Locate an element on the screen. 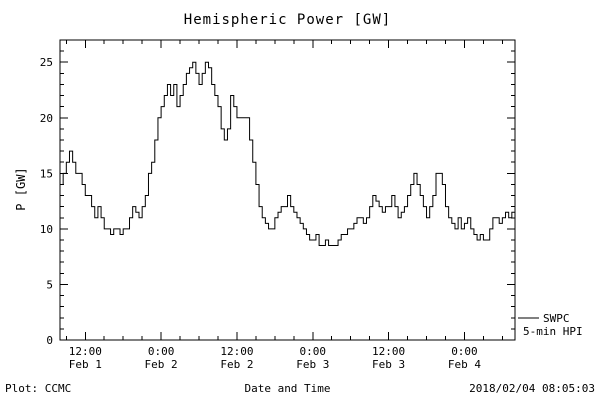 The image size is (600, 400). legend-label-series: 5-min HPI is located at coordinates (553, 331).